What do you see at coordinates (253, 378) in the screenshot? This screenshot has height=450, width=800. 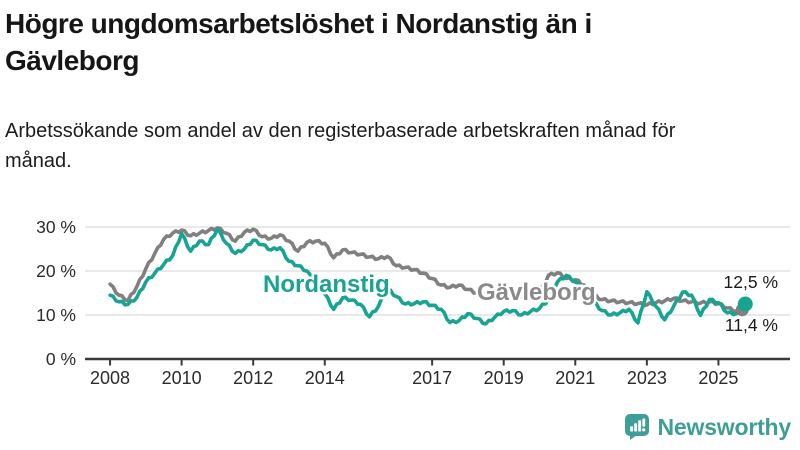 I see `x-tick-label: 2012` at bounding box center [253, 378].